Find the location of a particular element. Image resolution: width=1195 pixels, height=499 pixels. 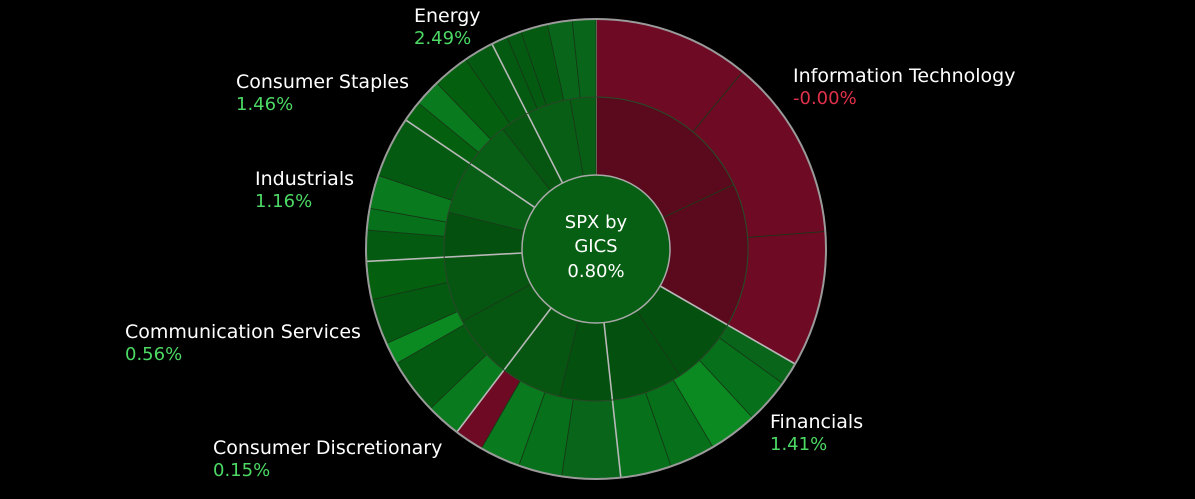

sector-label-information-technology: Information Technology is located at coordinates (904, 76).